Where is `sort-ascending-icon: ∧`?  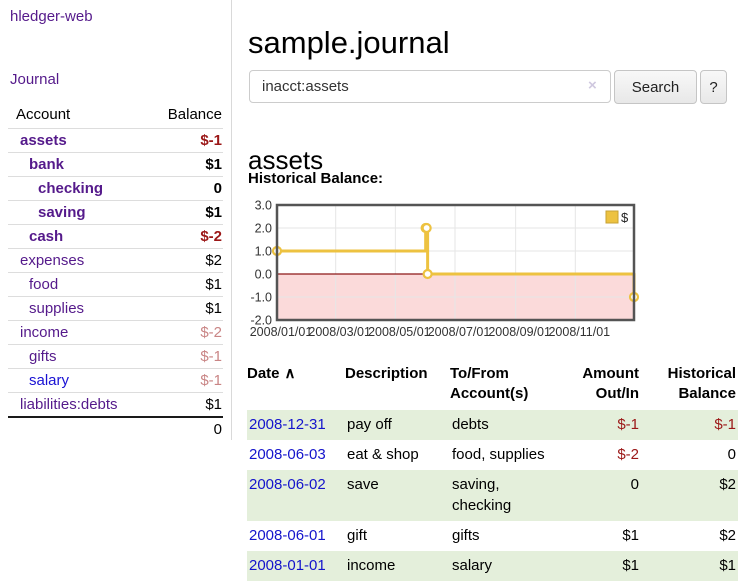
sort-ascending-icon: ∧ is located at coordinates (290, 373).